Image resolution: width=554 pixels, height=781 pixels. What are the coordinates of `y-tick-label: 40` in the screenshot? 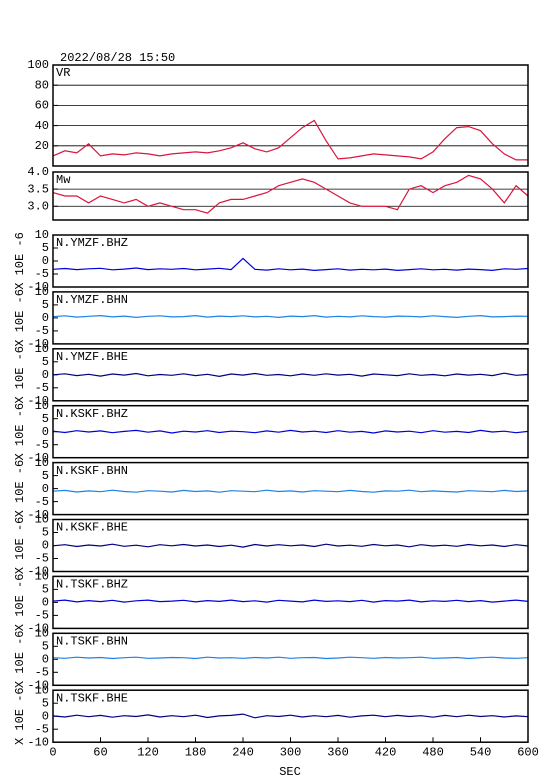 It's located at (42, 126).